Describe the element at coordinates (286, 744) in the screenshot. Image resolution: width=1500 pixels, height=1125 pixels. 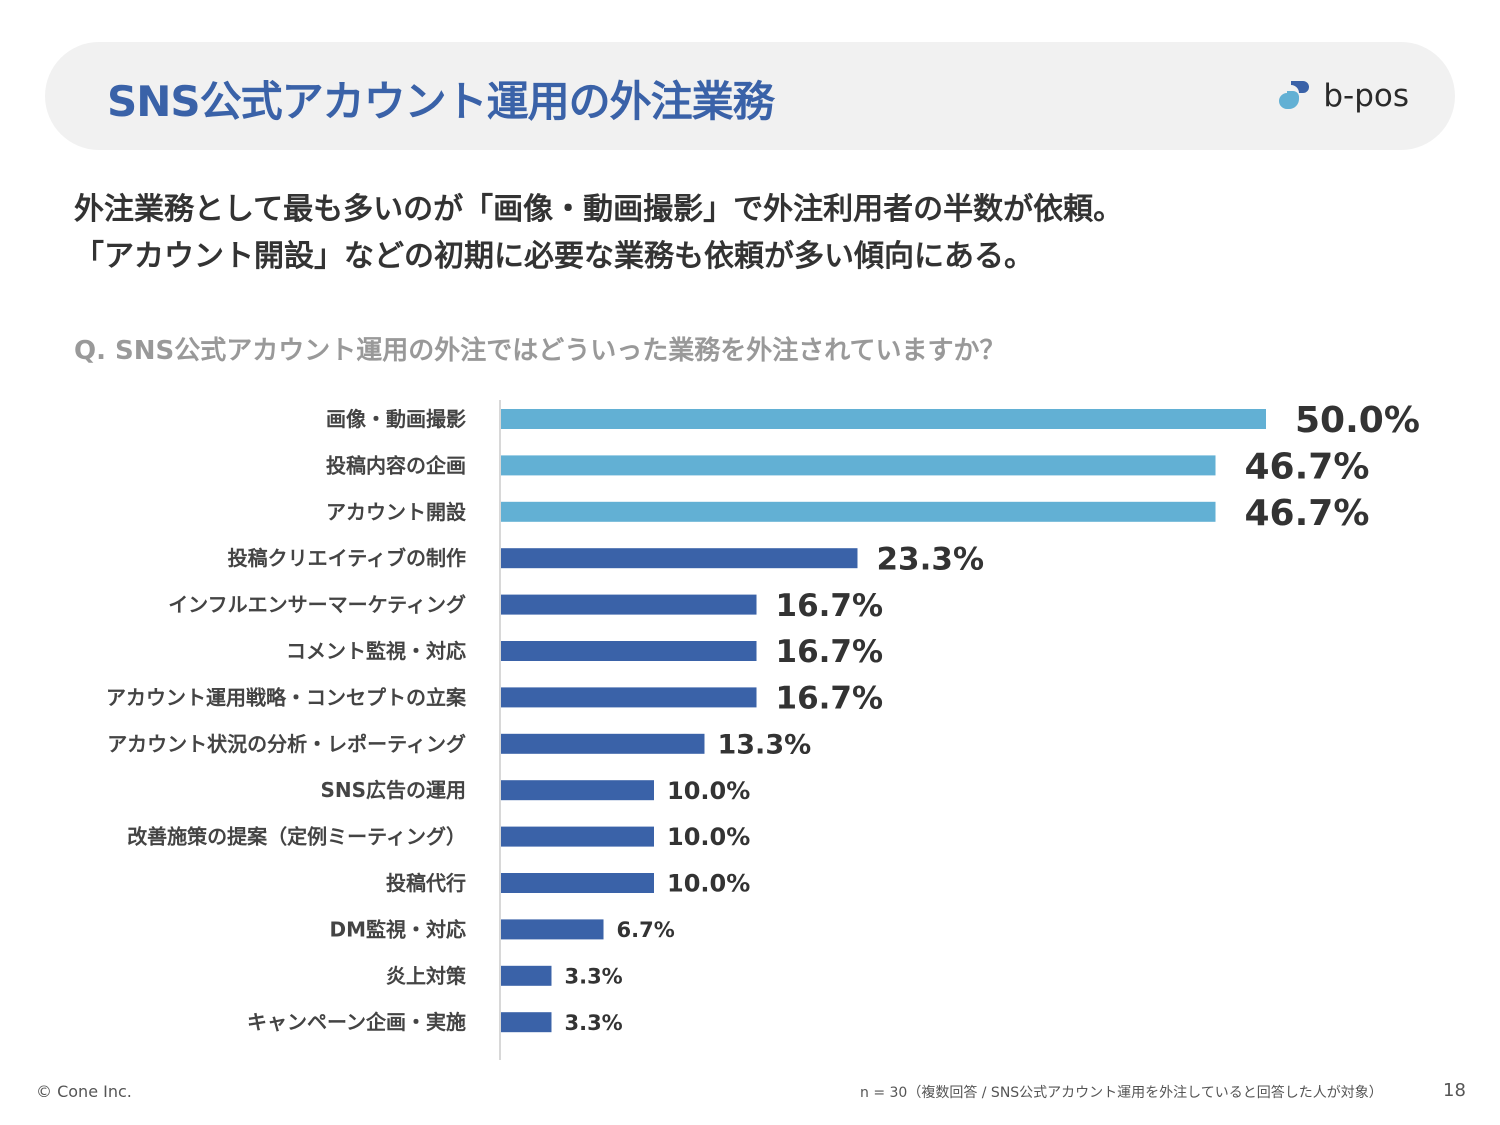
I see `category-label: アカウント状況の分析・レポーティング` at that location.